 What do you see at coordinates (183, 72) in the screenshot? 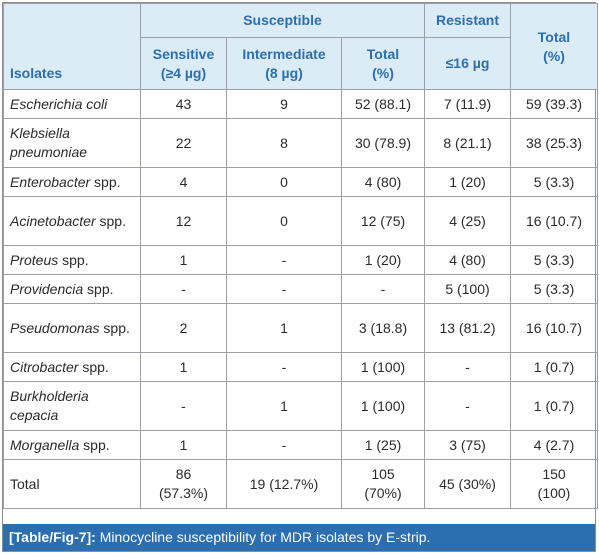
I see `header-sensitive-line2: (≥4 µg)` at bounding box center [183, 72].